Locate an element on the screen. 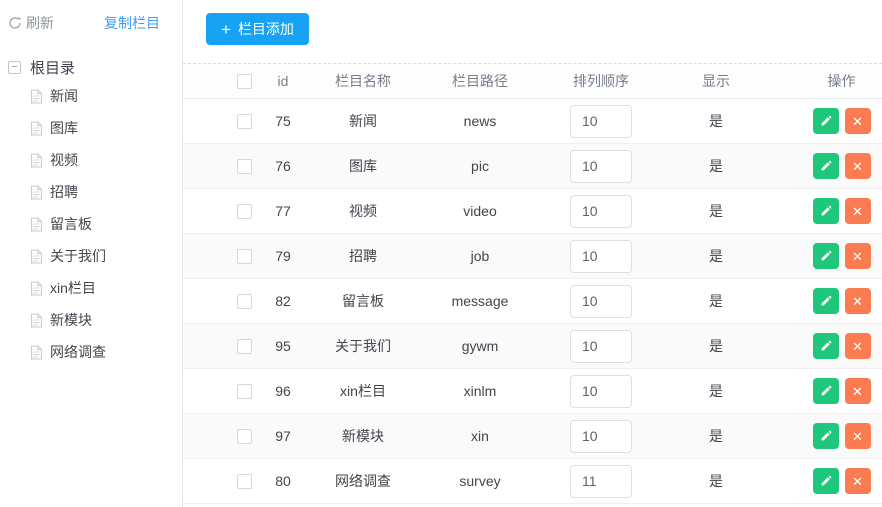 This screenshot has height=507, width=882. tree-root-node: − 根目录 is located at coordinates (91, 67).